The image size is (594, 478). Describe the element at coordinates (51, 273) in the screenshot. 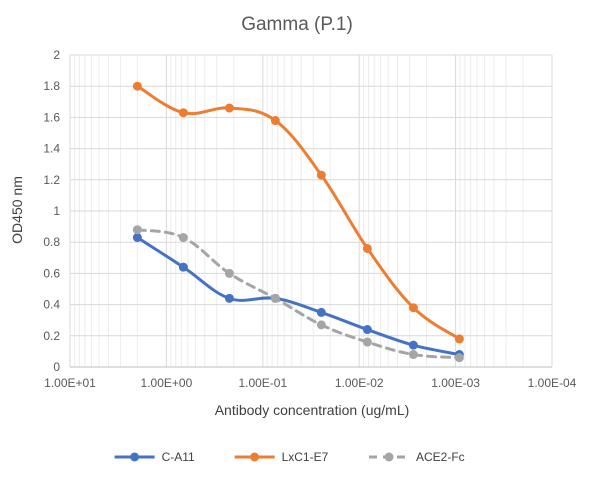

I see `y-tick-label: 0.6` at that location.